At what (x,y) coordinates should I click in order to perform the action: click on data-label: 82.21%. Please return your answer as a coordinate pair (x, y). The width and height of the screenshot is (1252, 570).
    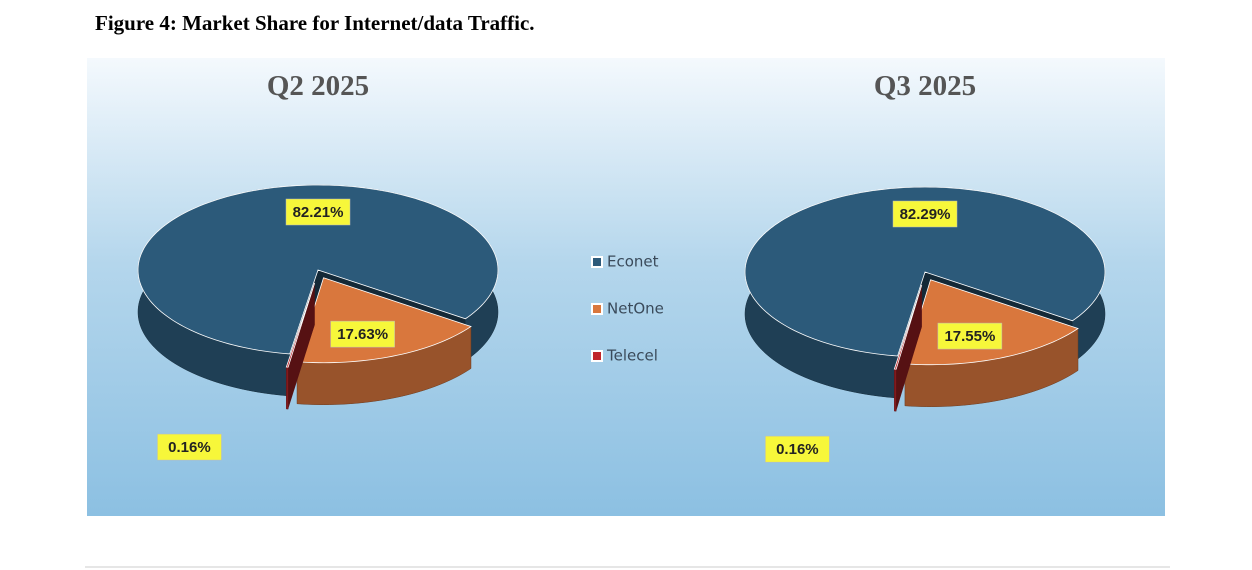
    Looking at the image, I should click on (318, 212).